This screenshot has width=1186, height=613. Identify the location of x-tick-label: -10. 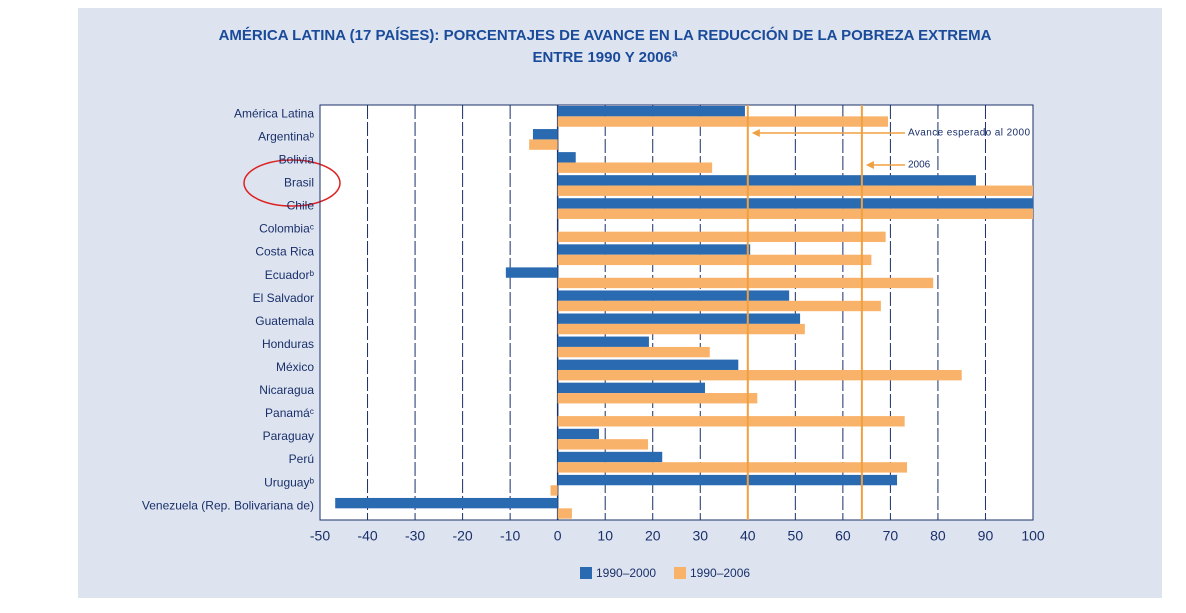
(510, 536).